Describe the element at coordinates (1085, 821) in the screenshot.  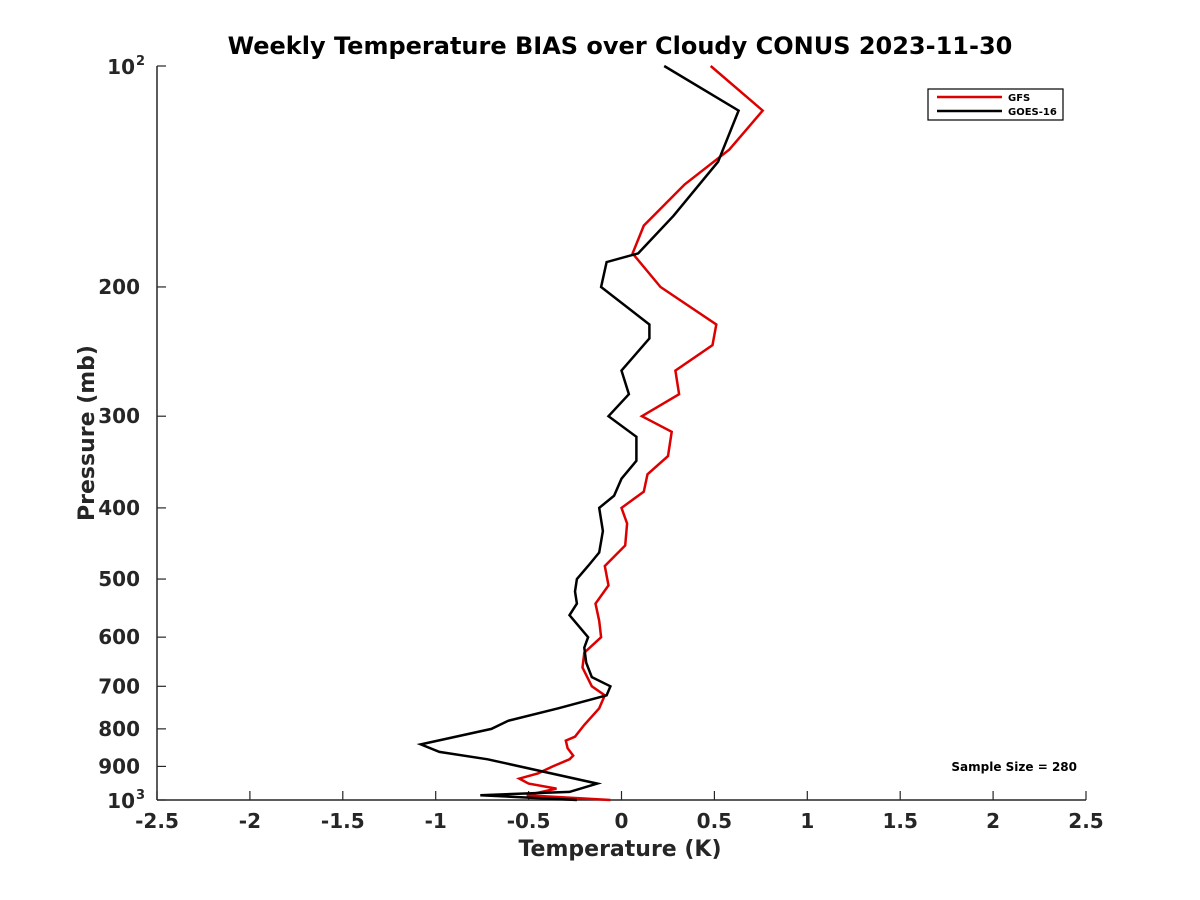
I see `x-tick-label: 2.5` at that location.